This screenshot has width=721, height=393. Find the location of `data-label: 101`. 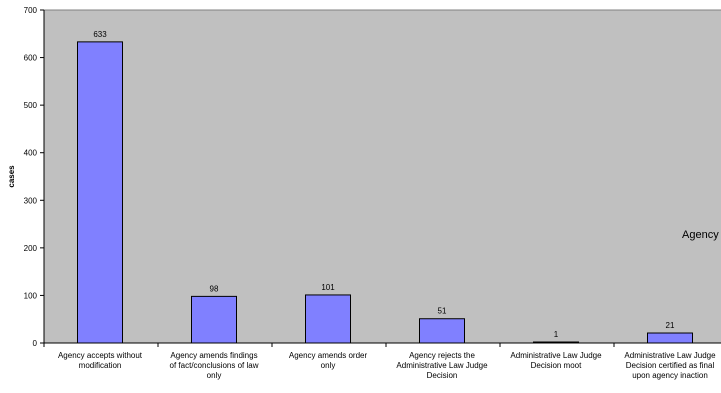

data-label: 101 is located at coordinates (328, 287).